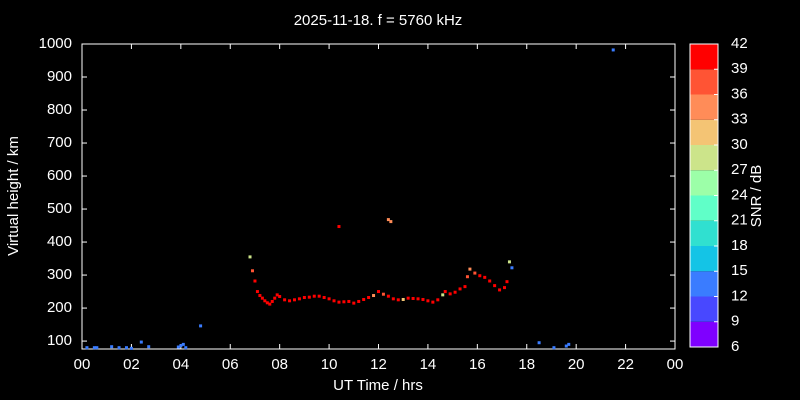 The width and height of the screenshot is (800, 400). What do you see at coordinates (739, 93) in the screenshot?
I see `colorbar-tick-label: 36` at bounding box center [739, 93].